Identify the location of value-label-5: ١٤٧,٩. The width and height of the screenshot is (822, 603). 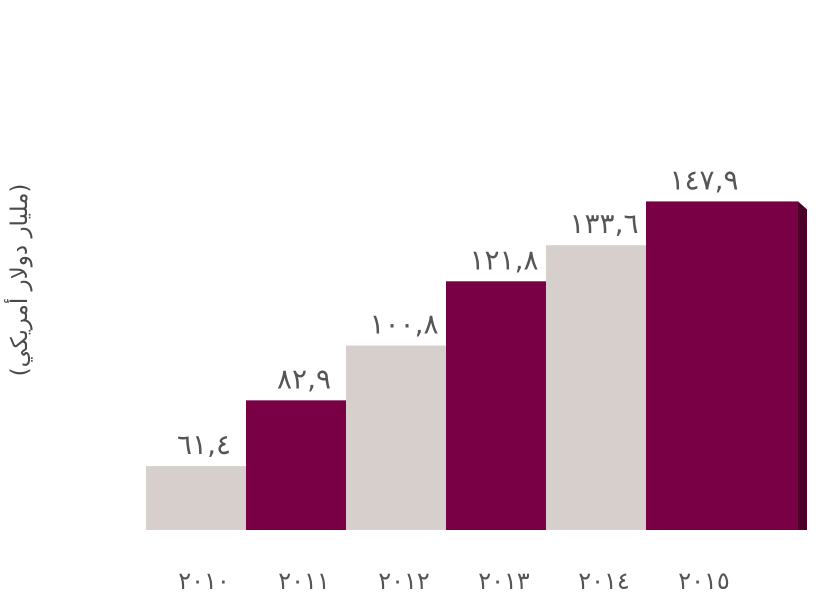
(703, 179).